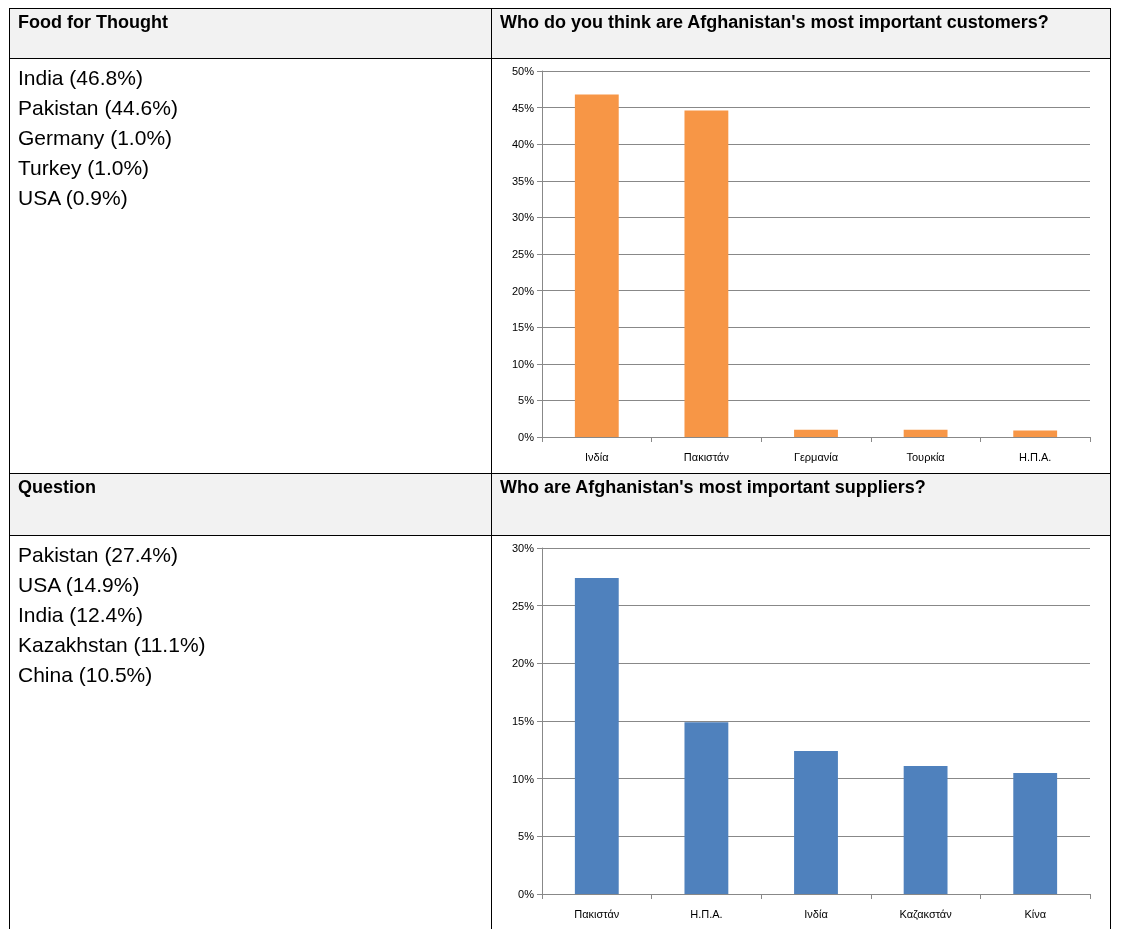  Describe the element at coordinates (250, 505) in the screenshot. I see `text: Question` at that location.